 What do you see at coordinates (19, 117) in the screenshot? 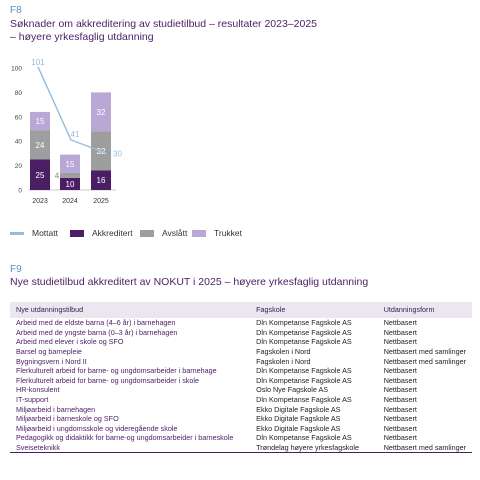
I see `y-tick-label: 60` at bounding box center [19, 117].